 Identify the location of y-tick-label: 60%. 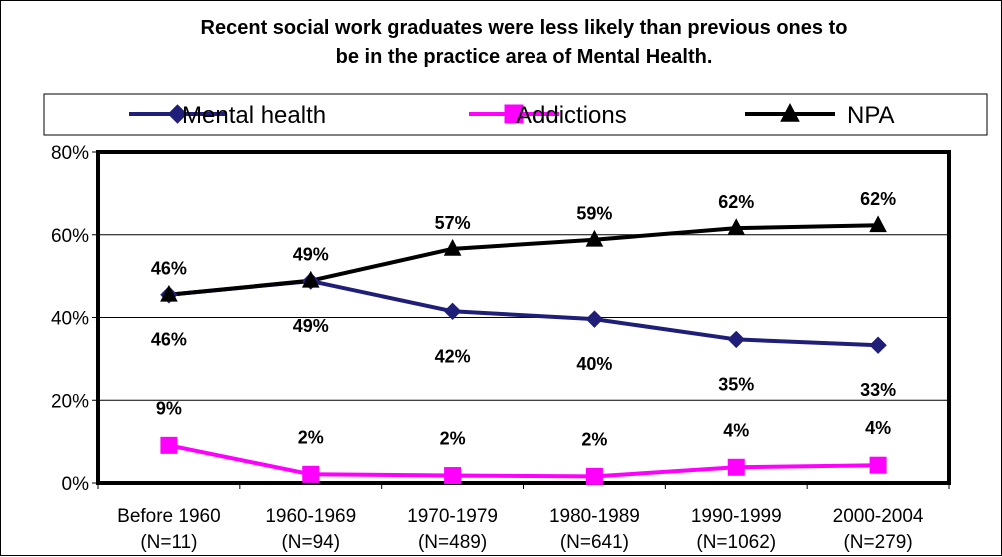
(70, 236).